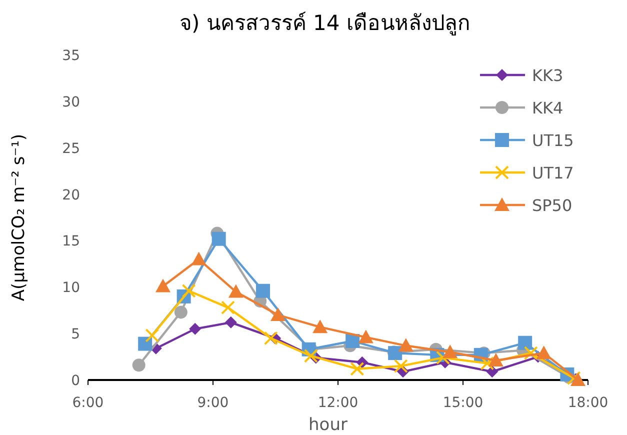 The image size is (627, 435). What do you see at coordinates (548, 75) in the screenshot?
I see `legend-label: KK3` at bounding box center [548, 75].